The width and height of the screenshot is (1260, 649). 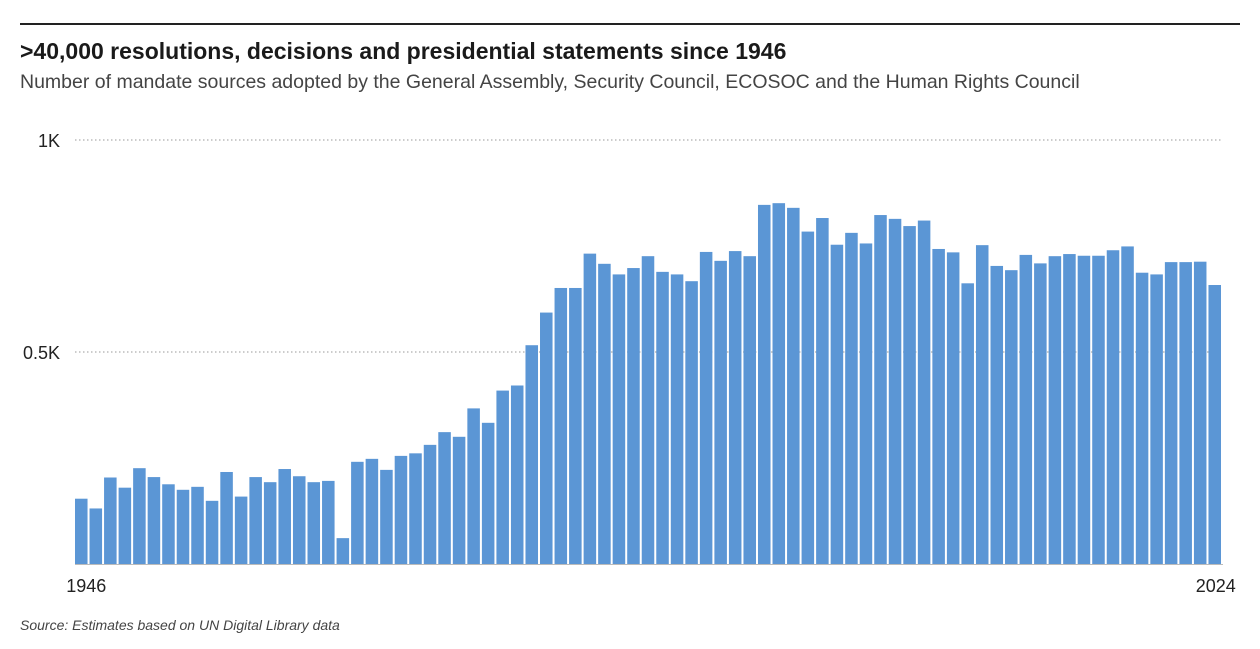 I want to click on bar-1952, so click(x=168, y=524).